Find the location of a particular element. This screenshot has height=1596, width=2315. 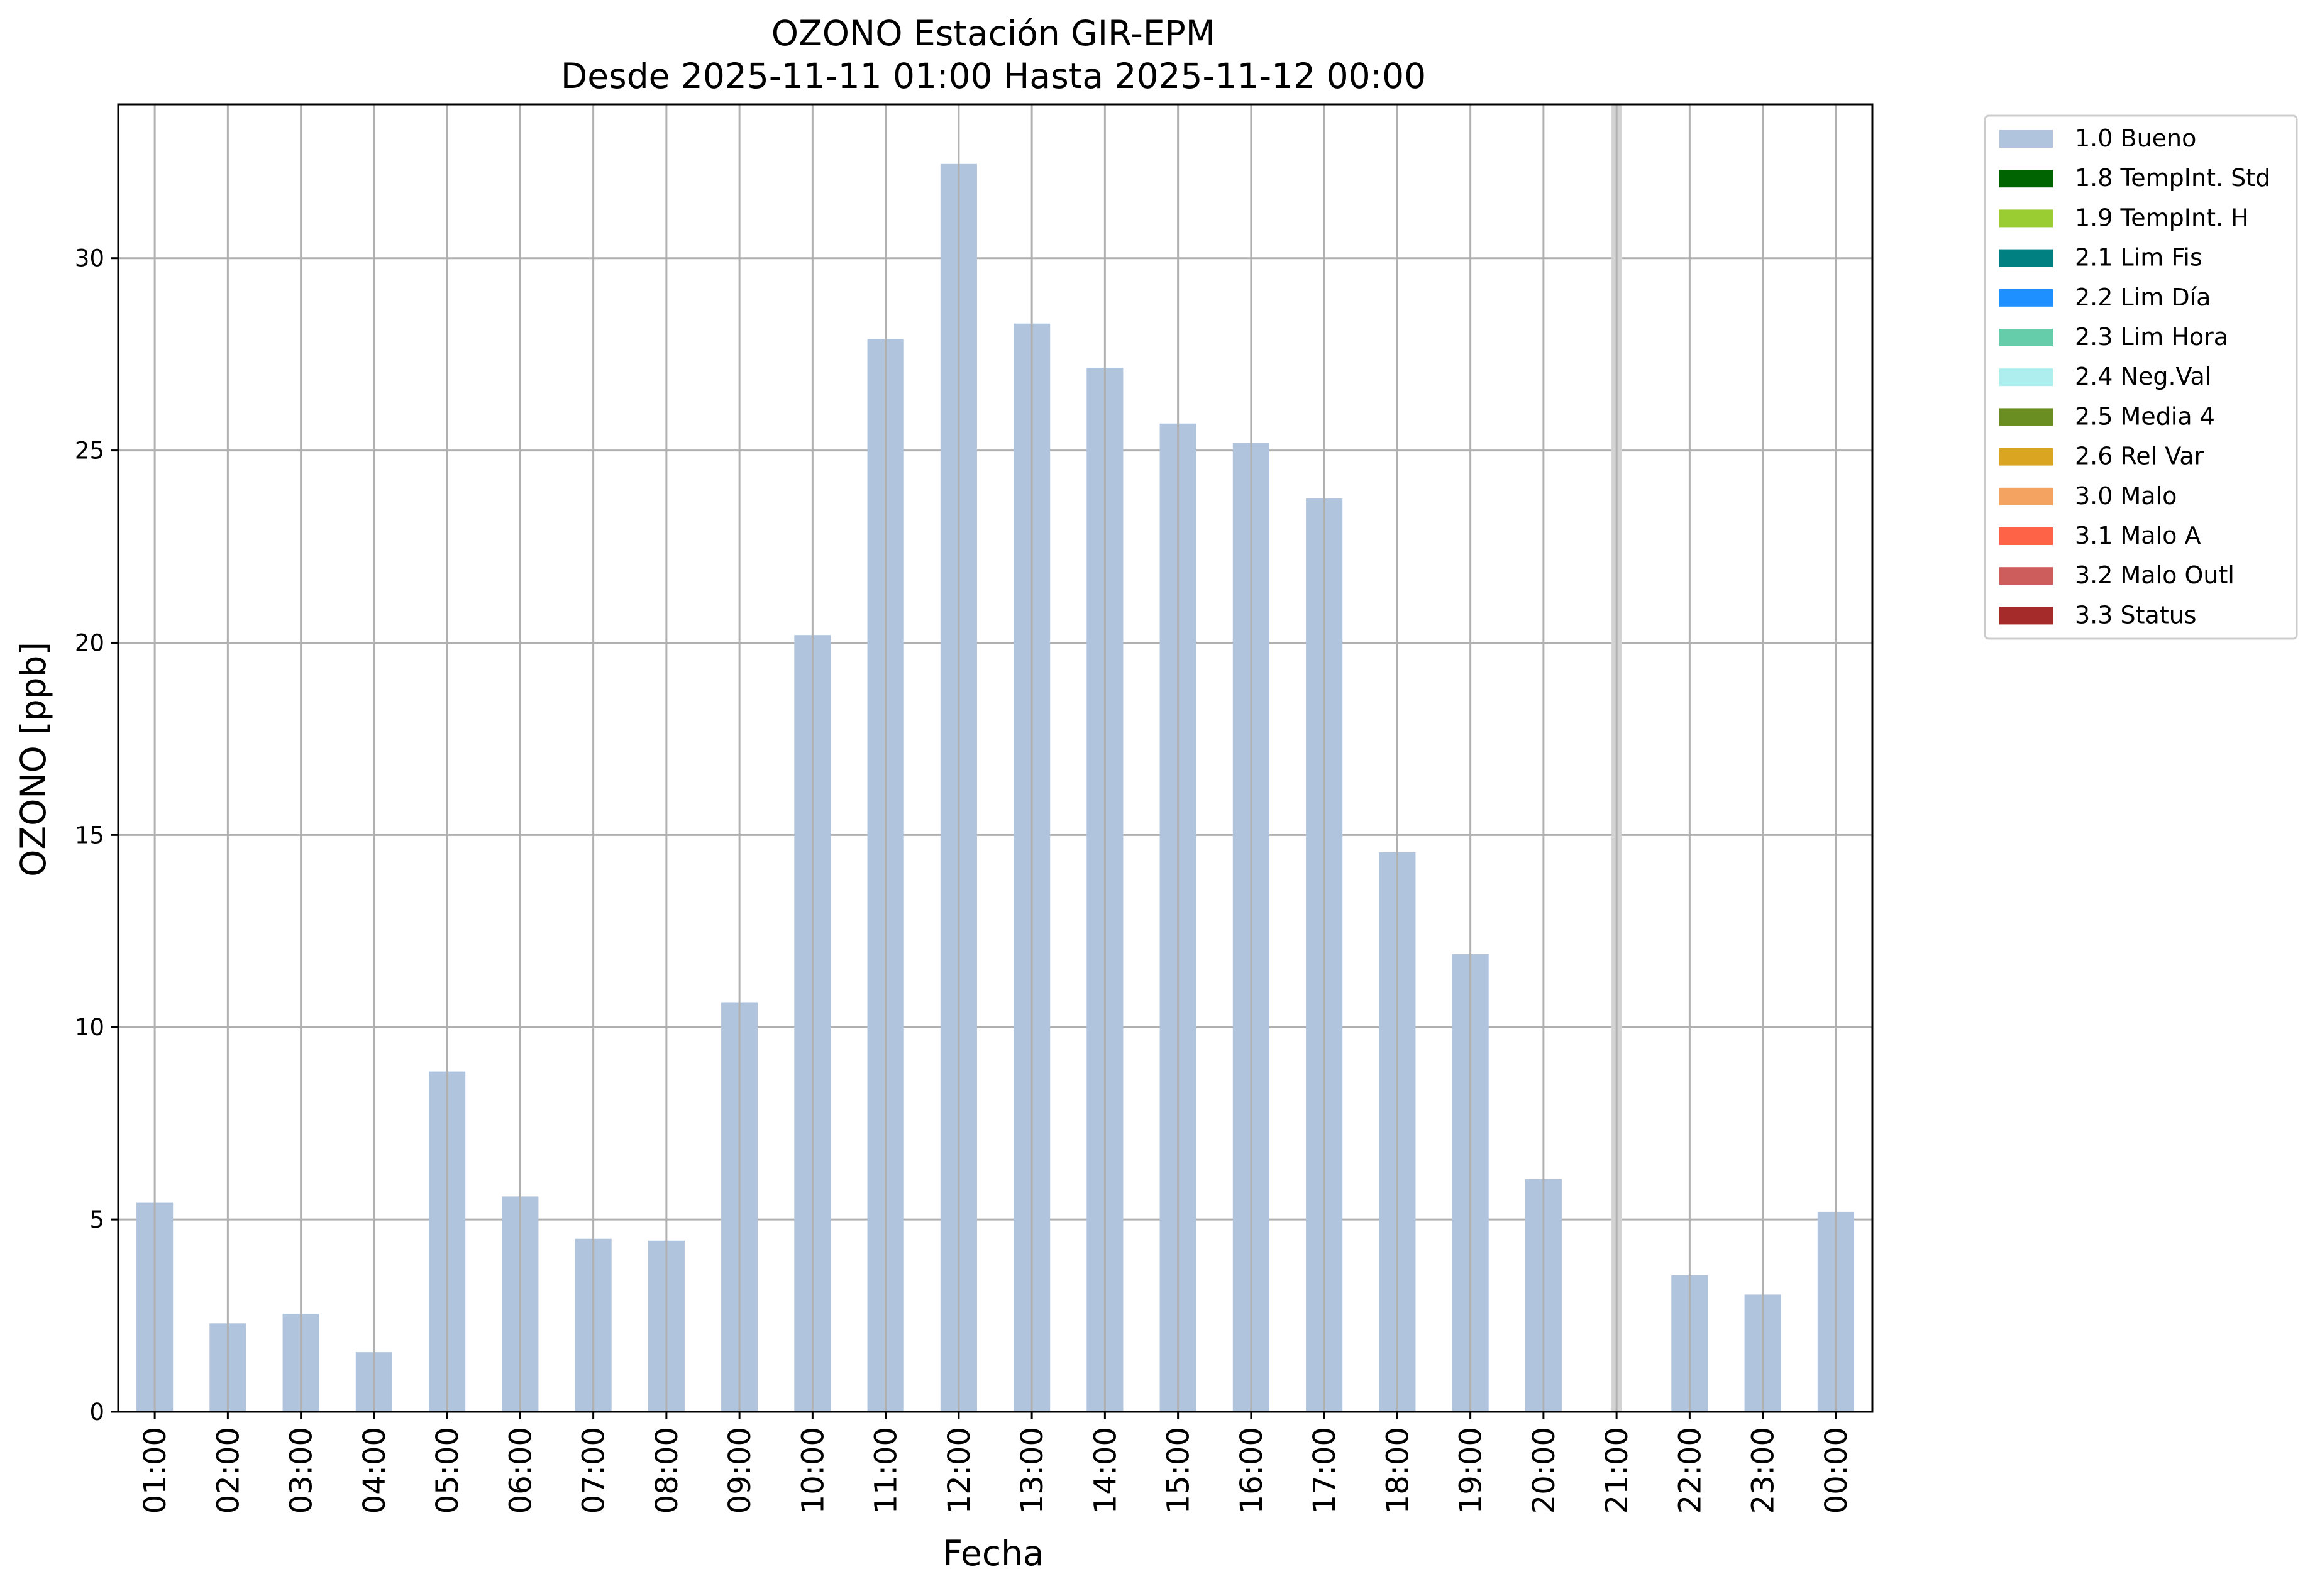

x-tick-label: 10:00 is located at coordinates (813, 1470).